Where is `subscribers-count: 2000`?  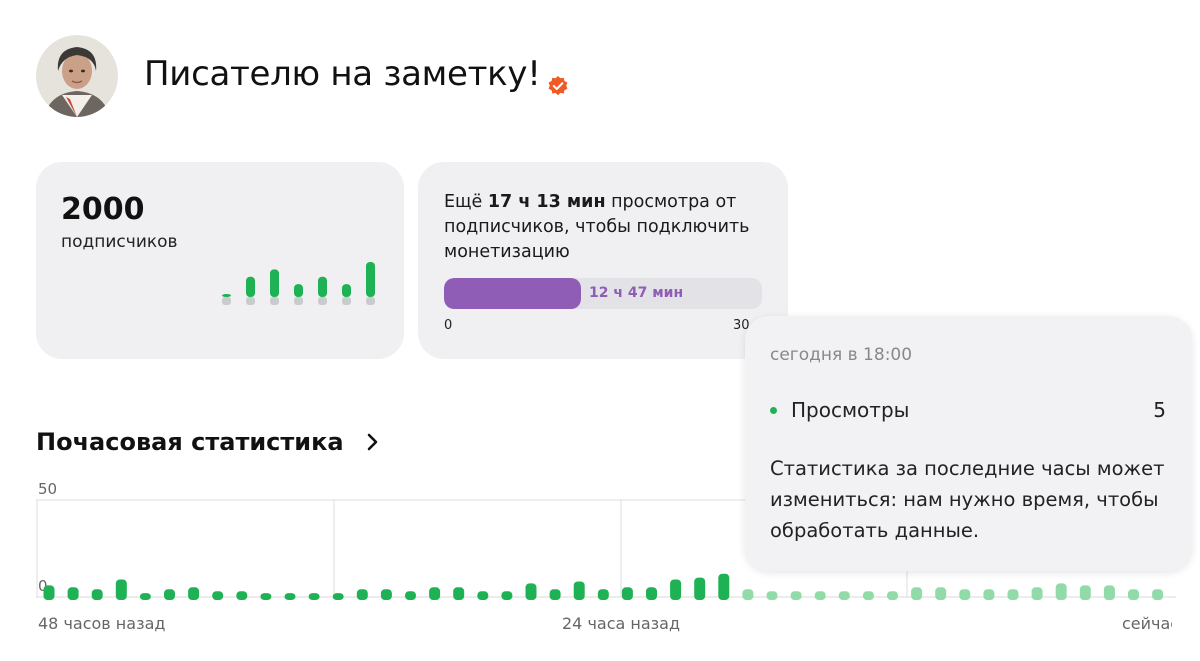
subscribers-count: 2000 is located at coordinates (103, 209).